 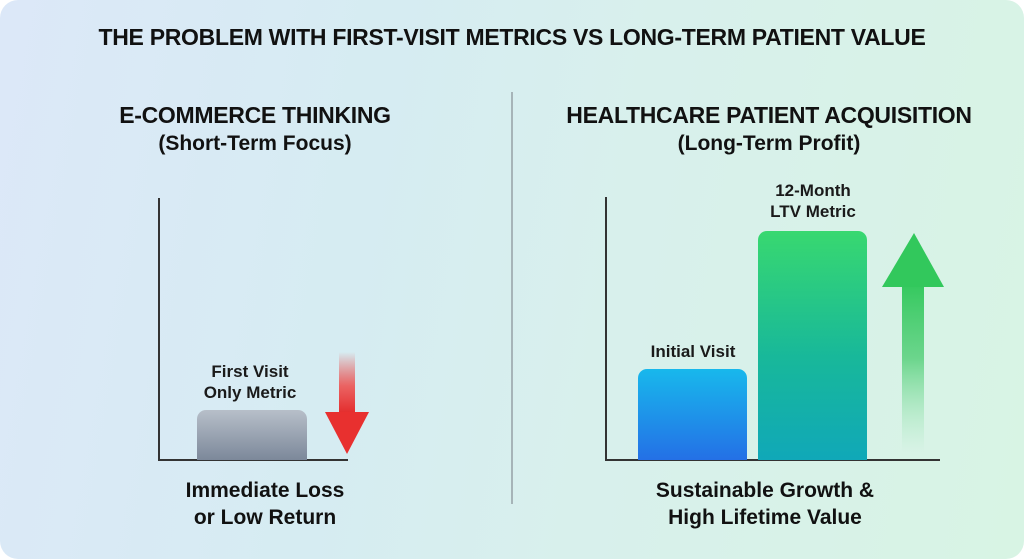 I want to click on left-y-axis, so click(x=159, y=329).